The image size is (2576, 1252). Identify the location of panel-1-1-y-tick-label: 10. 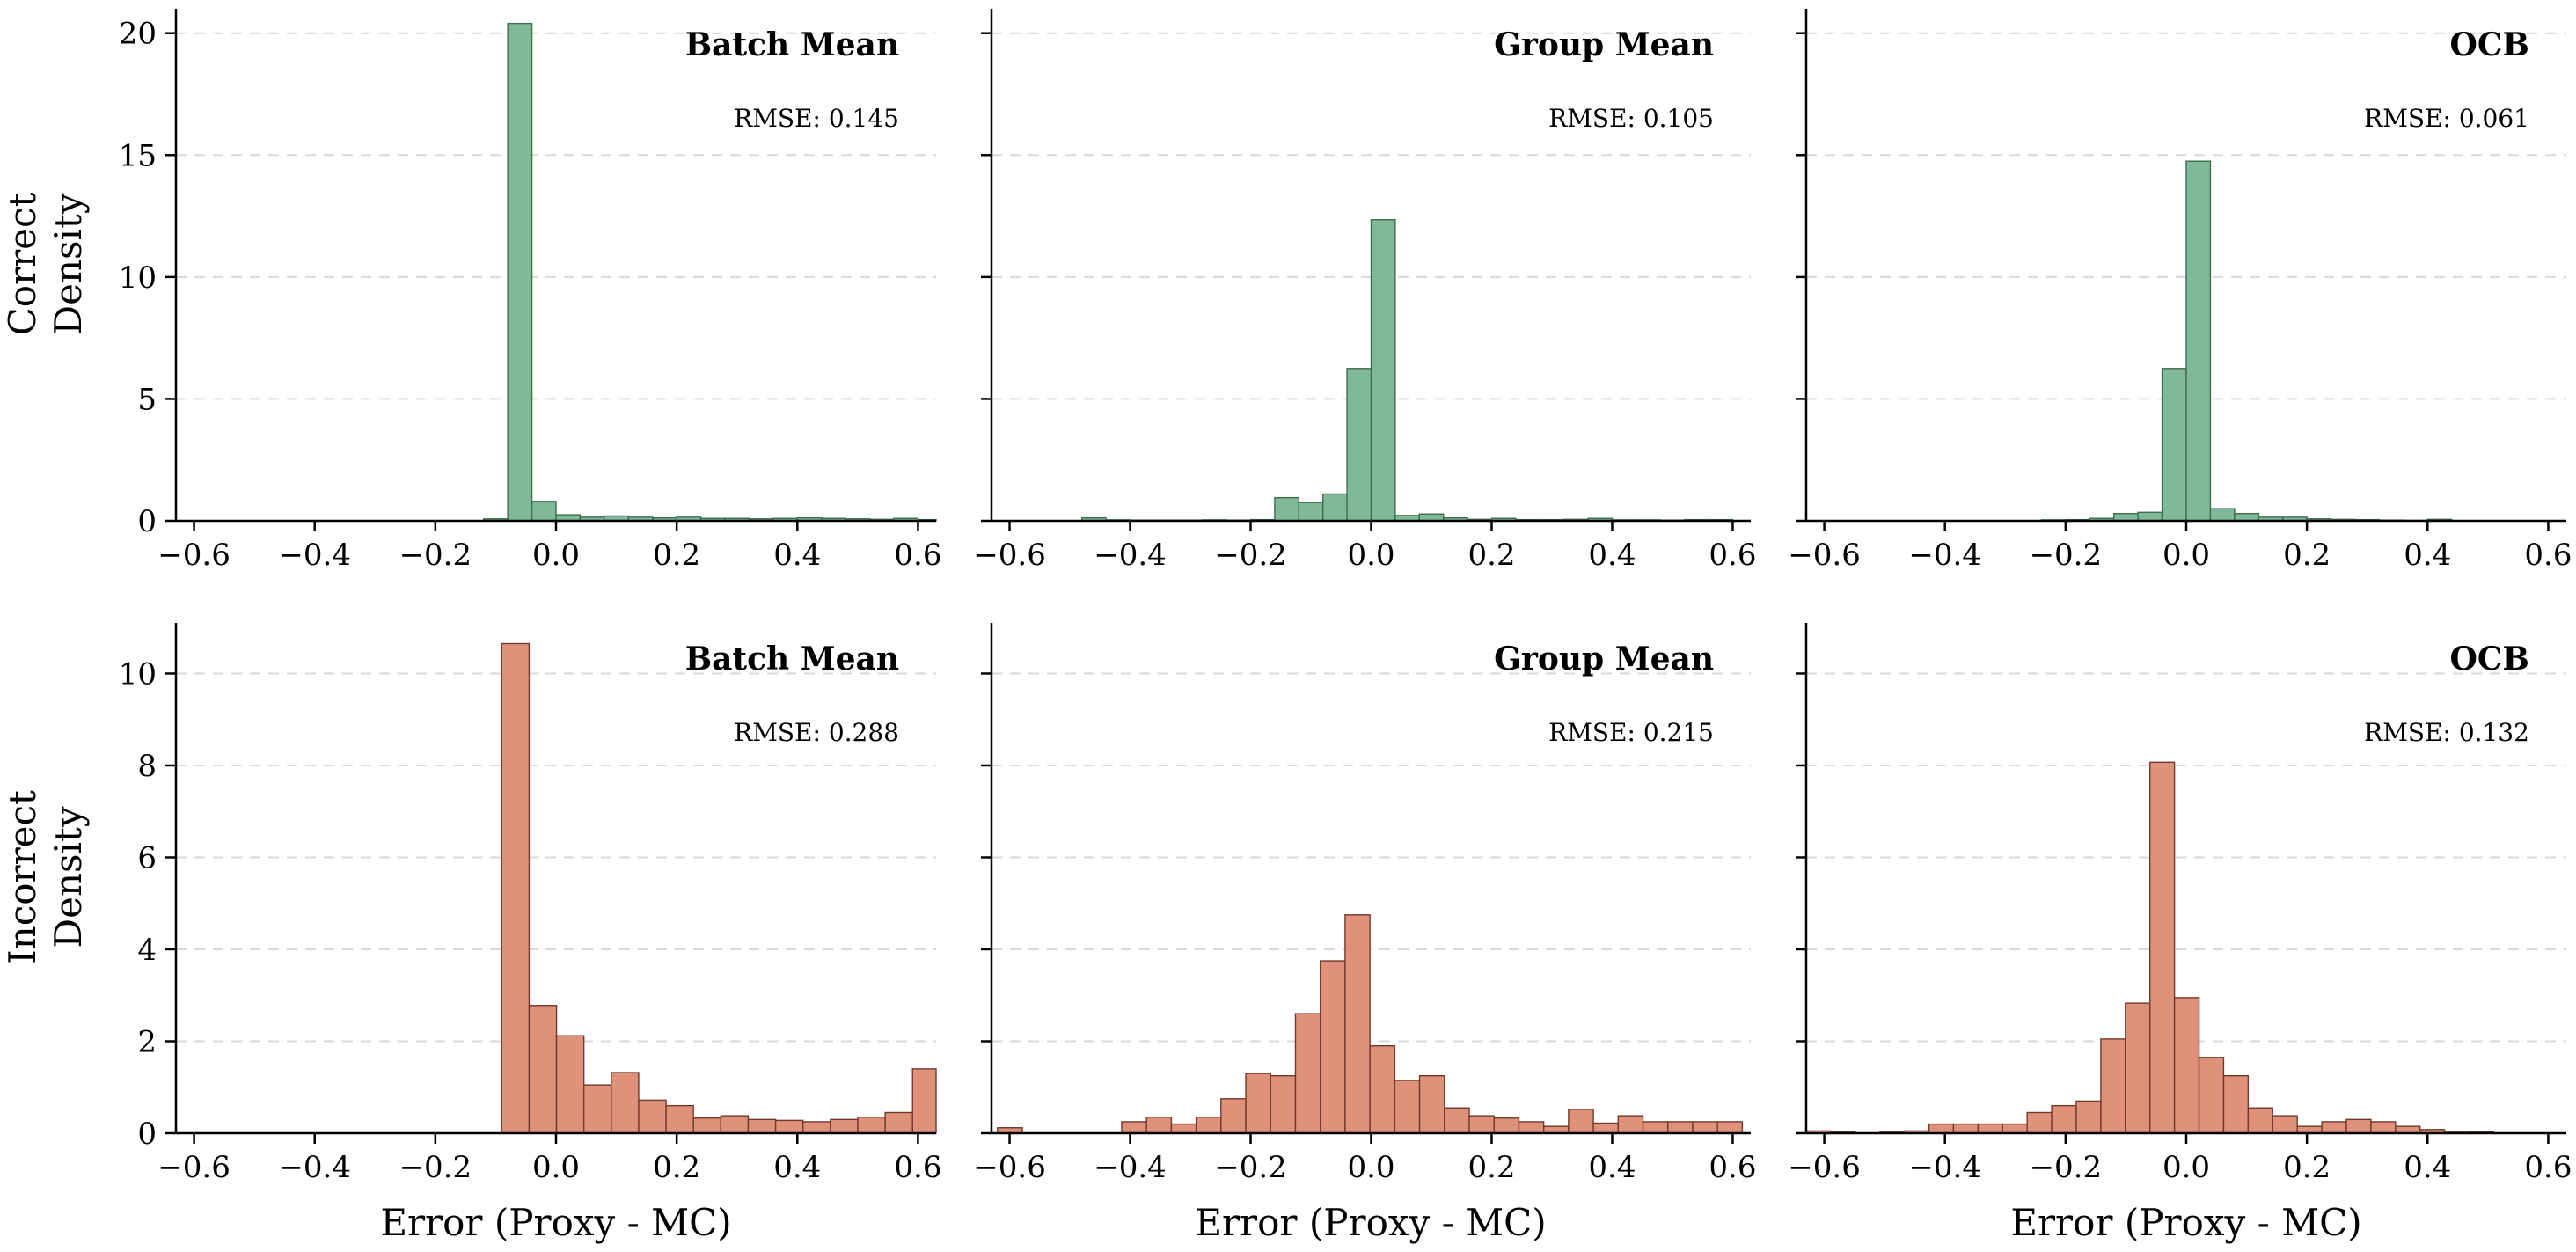
(138, 278).